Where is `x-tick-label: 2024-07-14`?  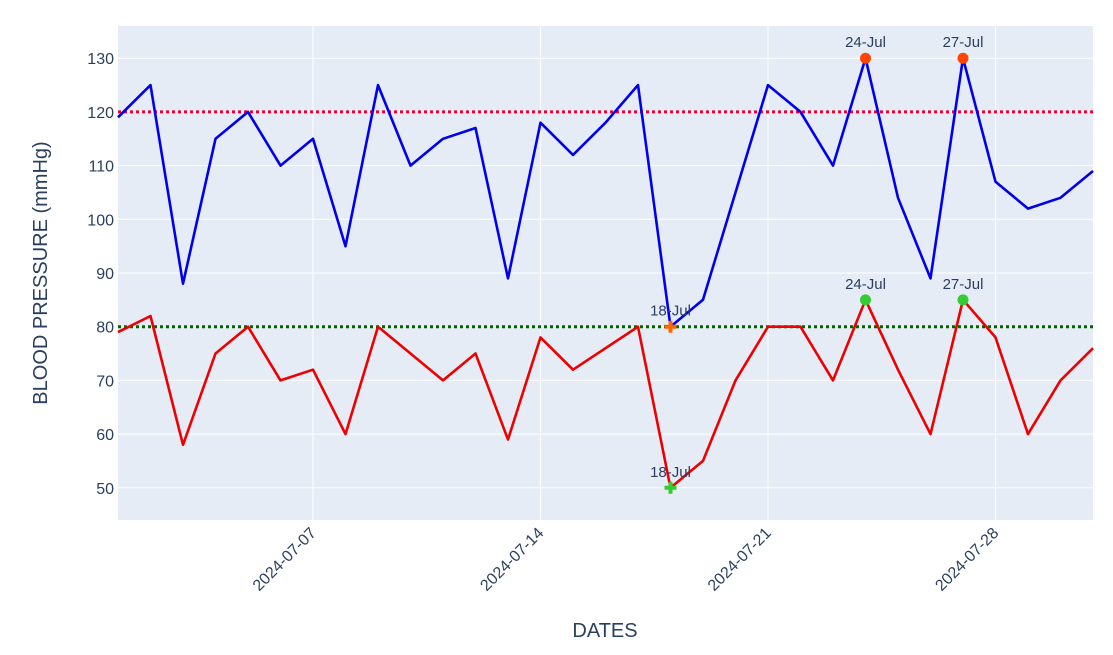
x-tick-label: 2024-07-14 is located at coordinates (512, 560).